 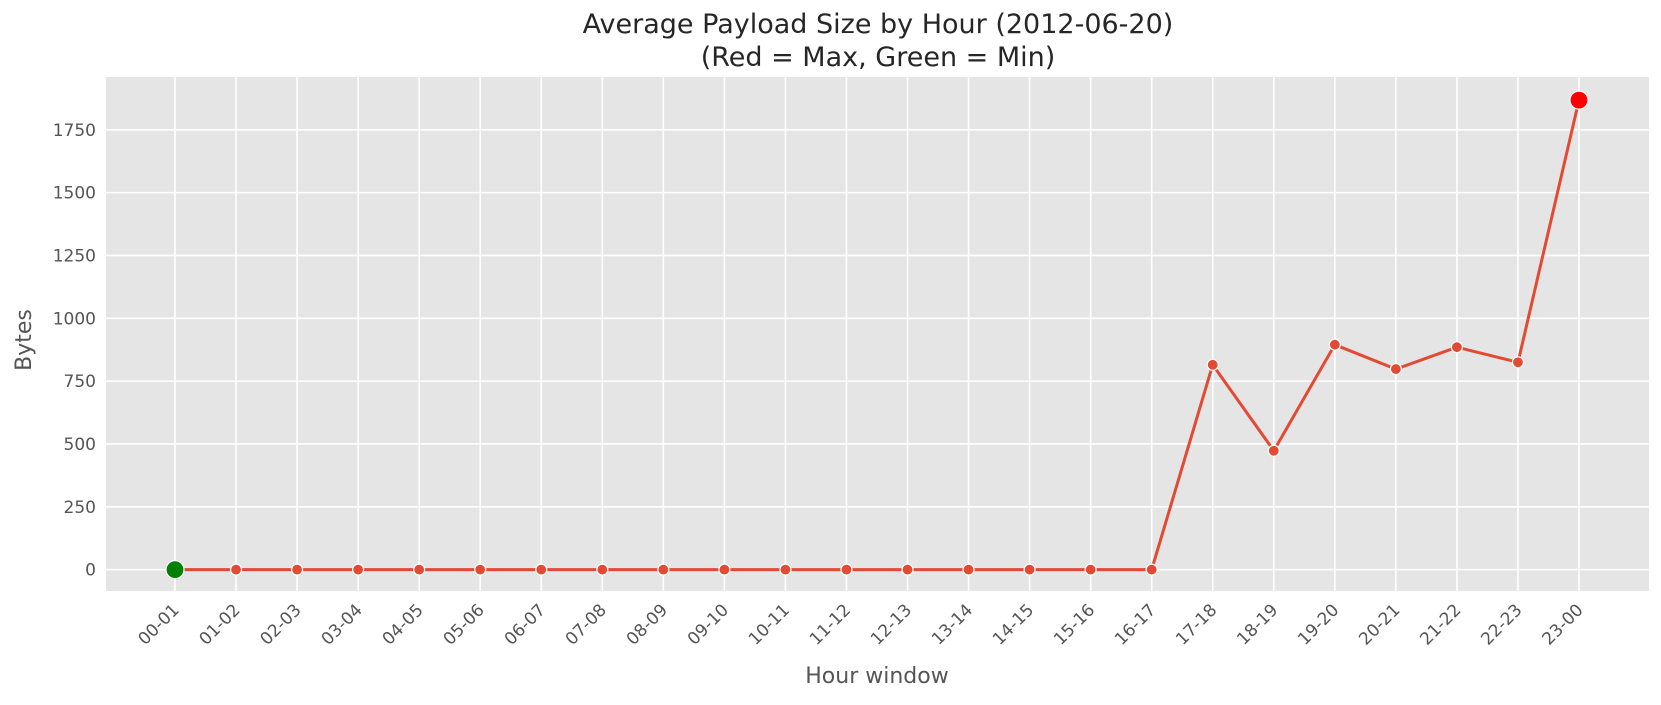 I want to click on x-tick-label: 02-03, so click(x=281, y=624).